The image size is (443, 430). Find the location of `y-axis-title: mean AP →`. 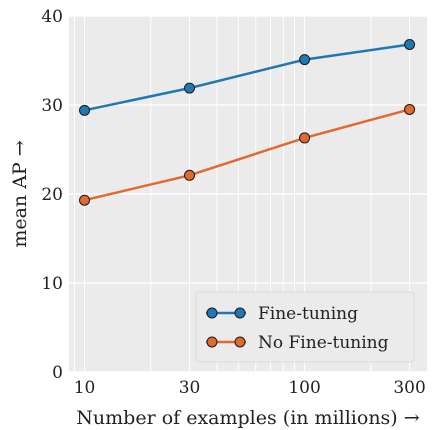

y-axis-title: mean AP → is located at coordinates (20, 193).